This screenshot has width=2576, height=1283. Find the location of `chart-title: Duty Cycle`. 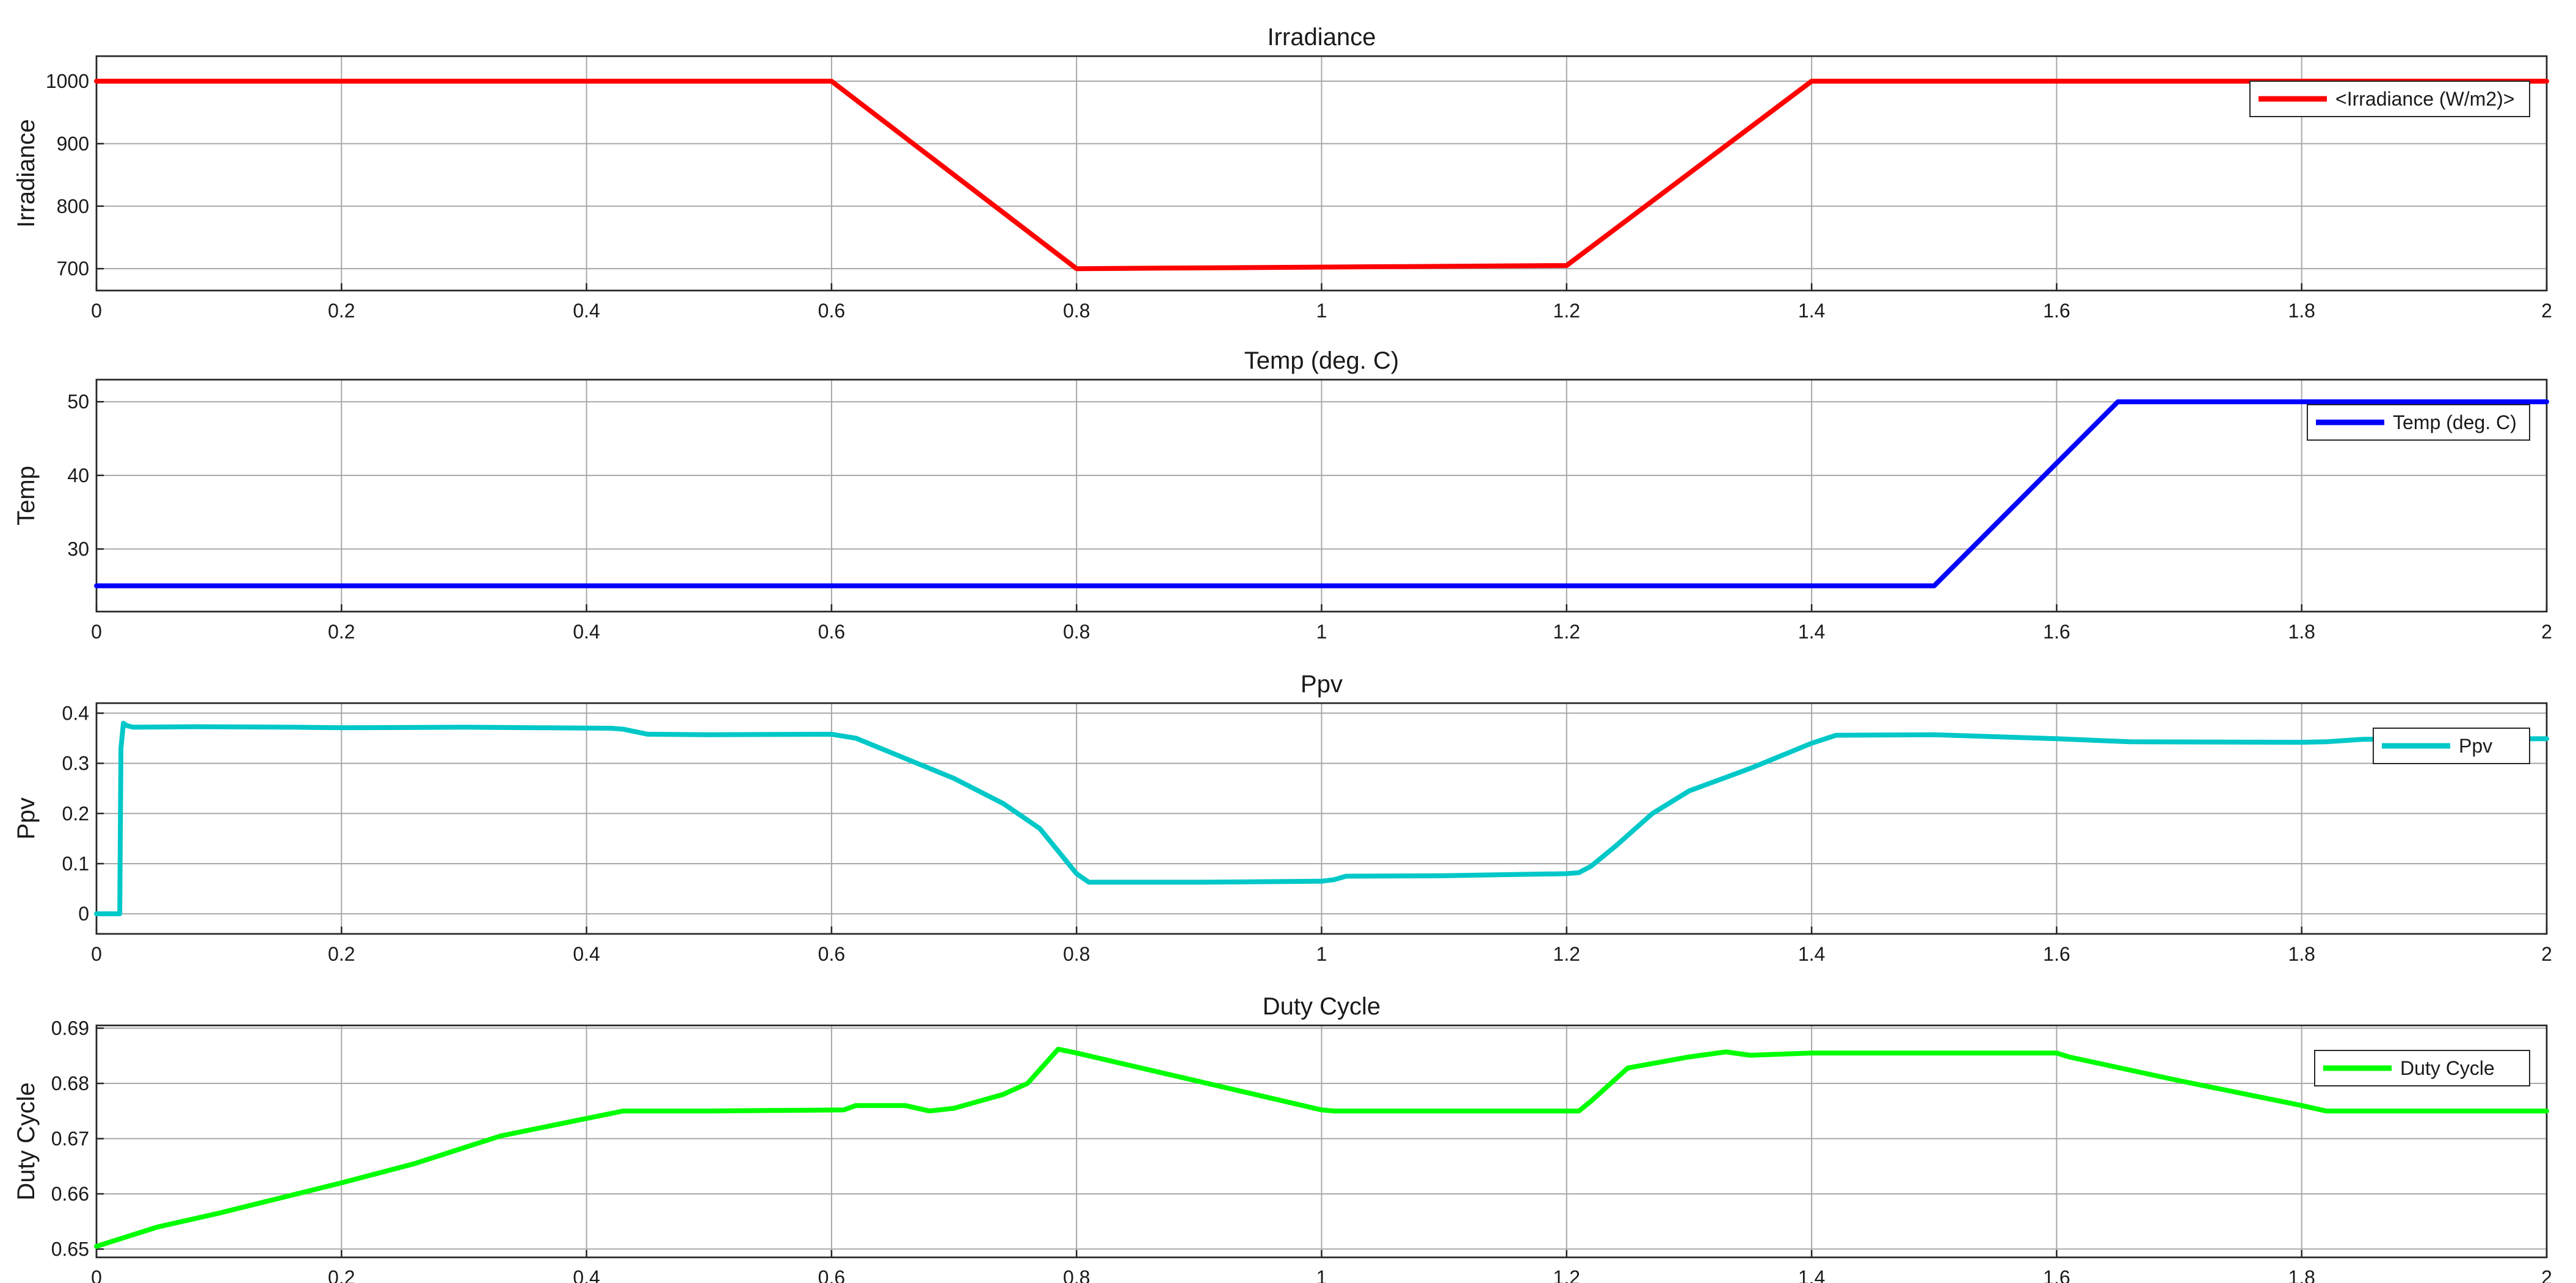

chart-title: Duty Cycle is located at coordinates (1322, 1007).